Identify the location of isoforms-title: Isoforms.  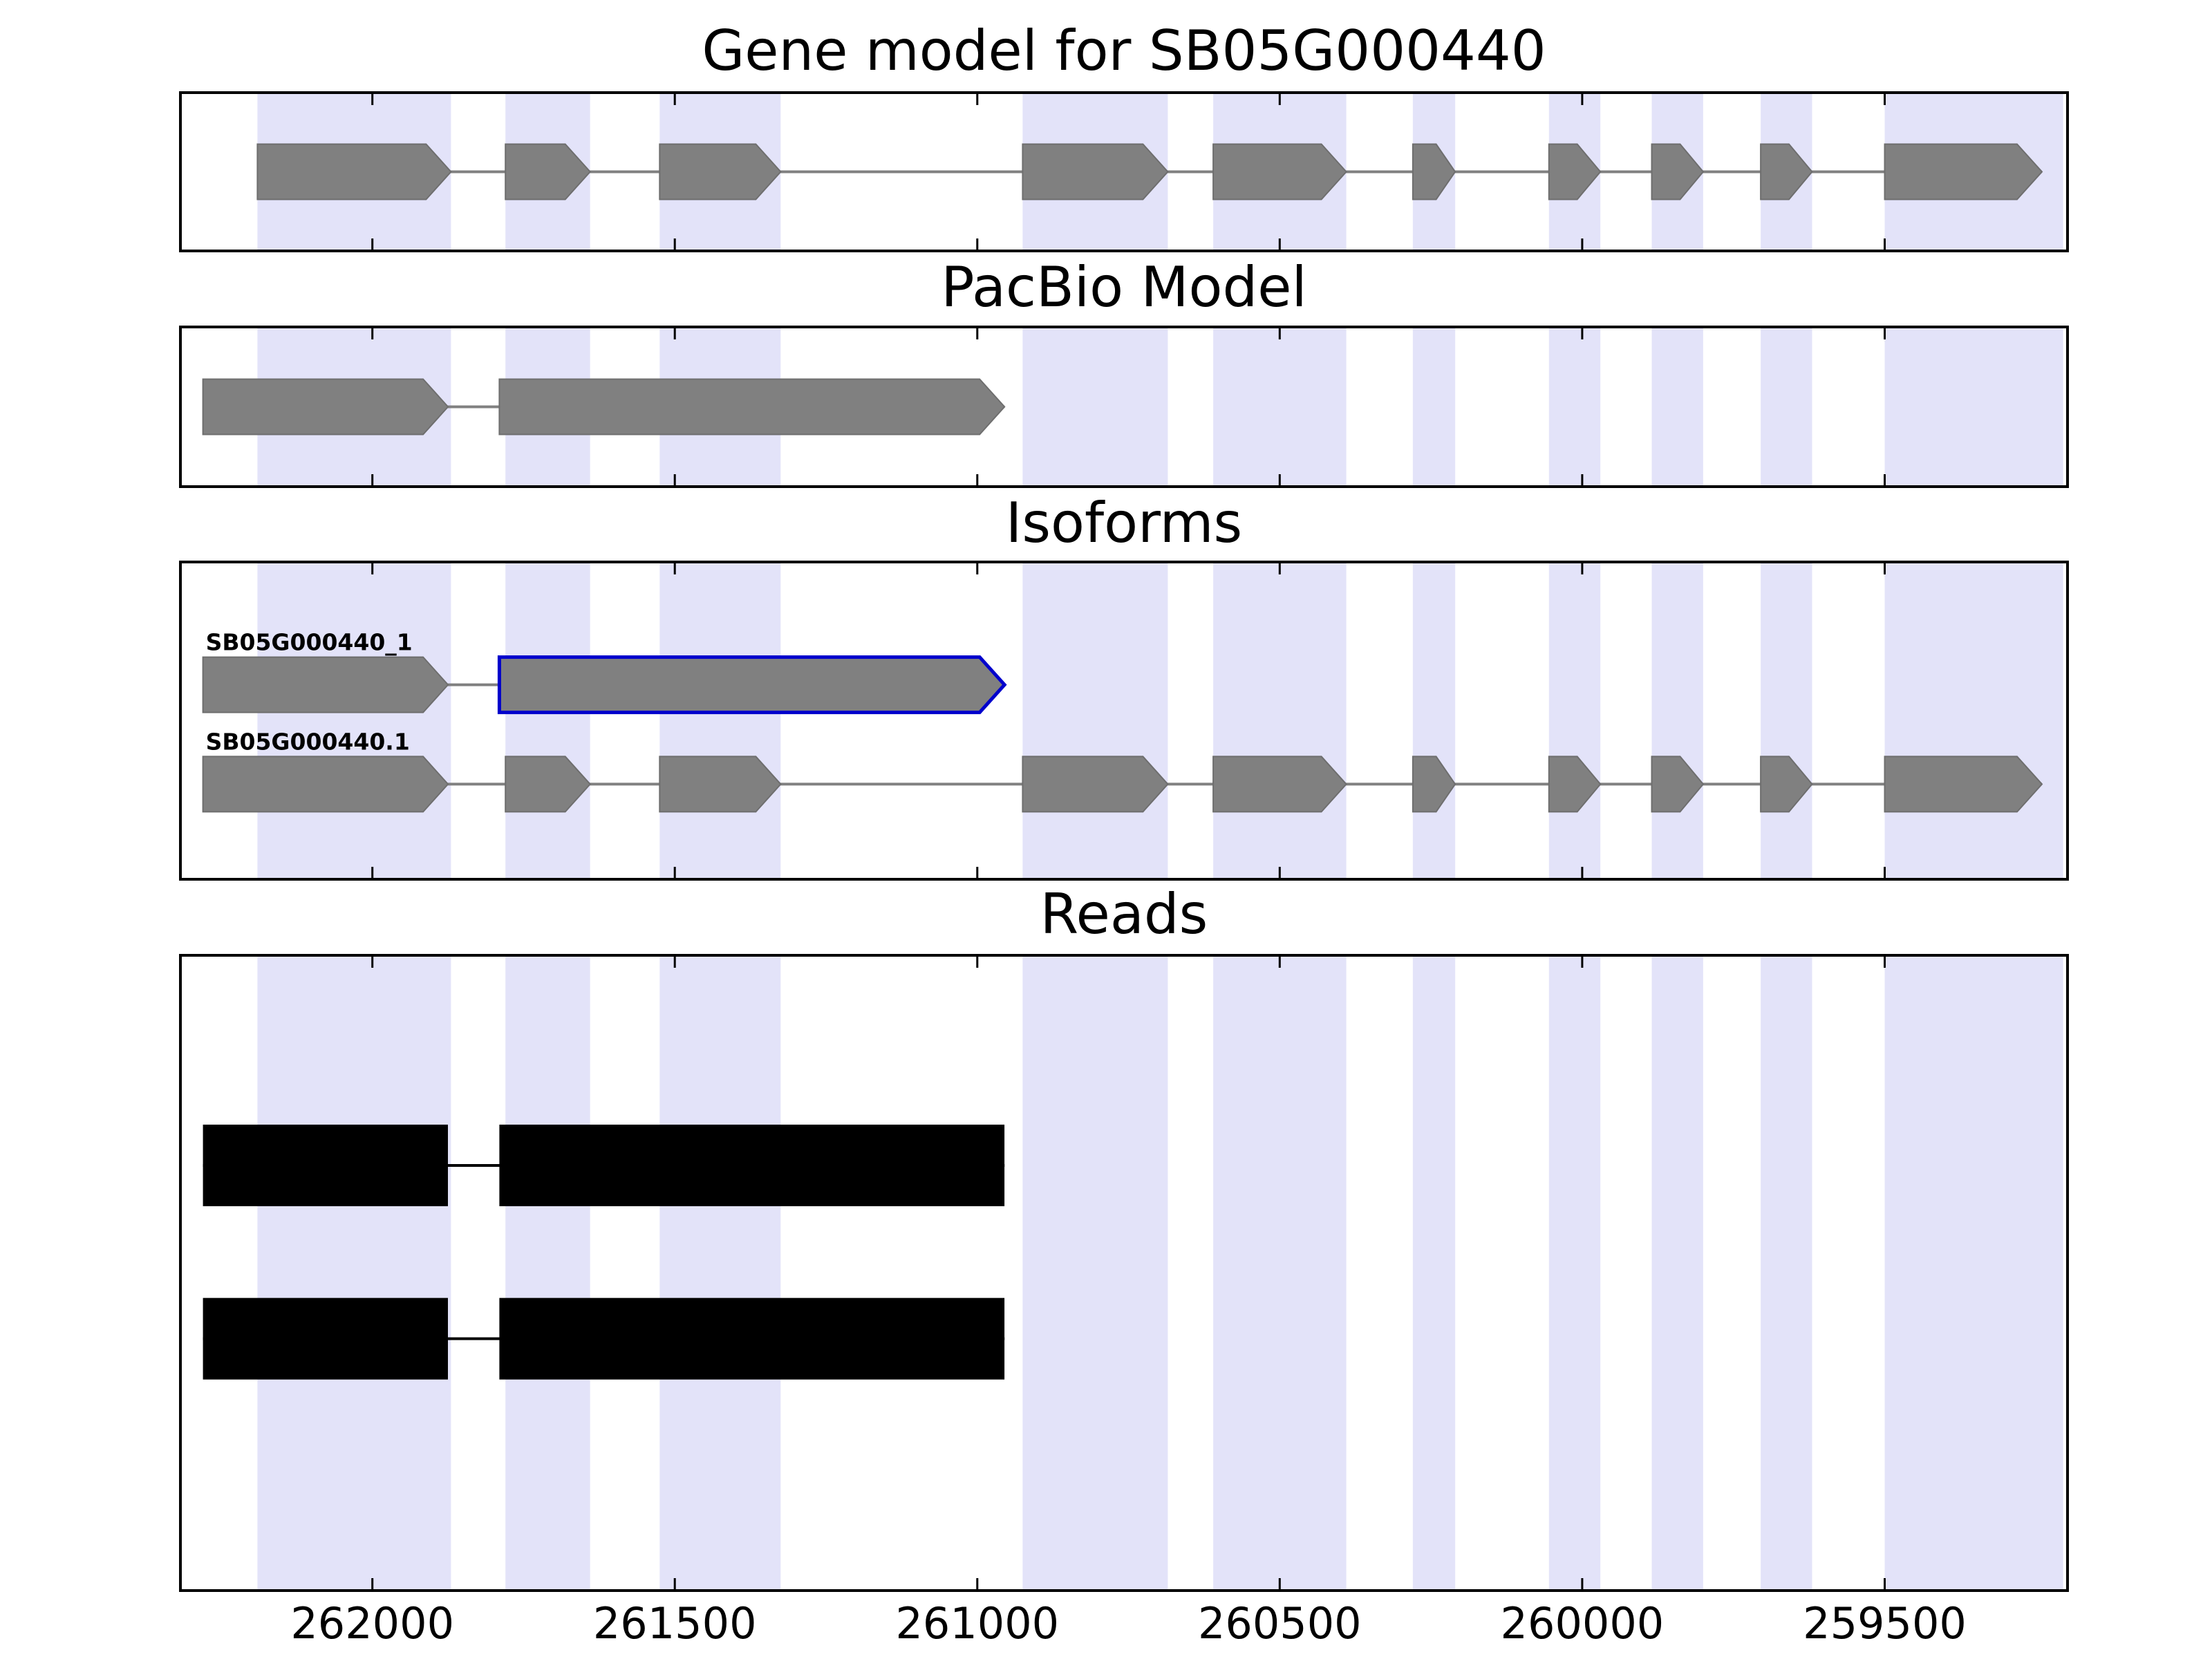
(1124, 523).